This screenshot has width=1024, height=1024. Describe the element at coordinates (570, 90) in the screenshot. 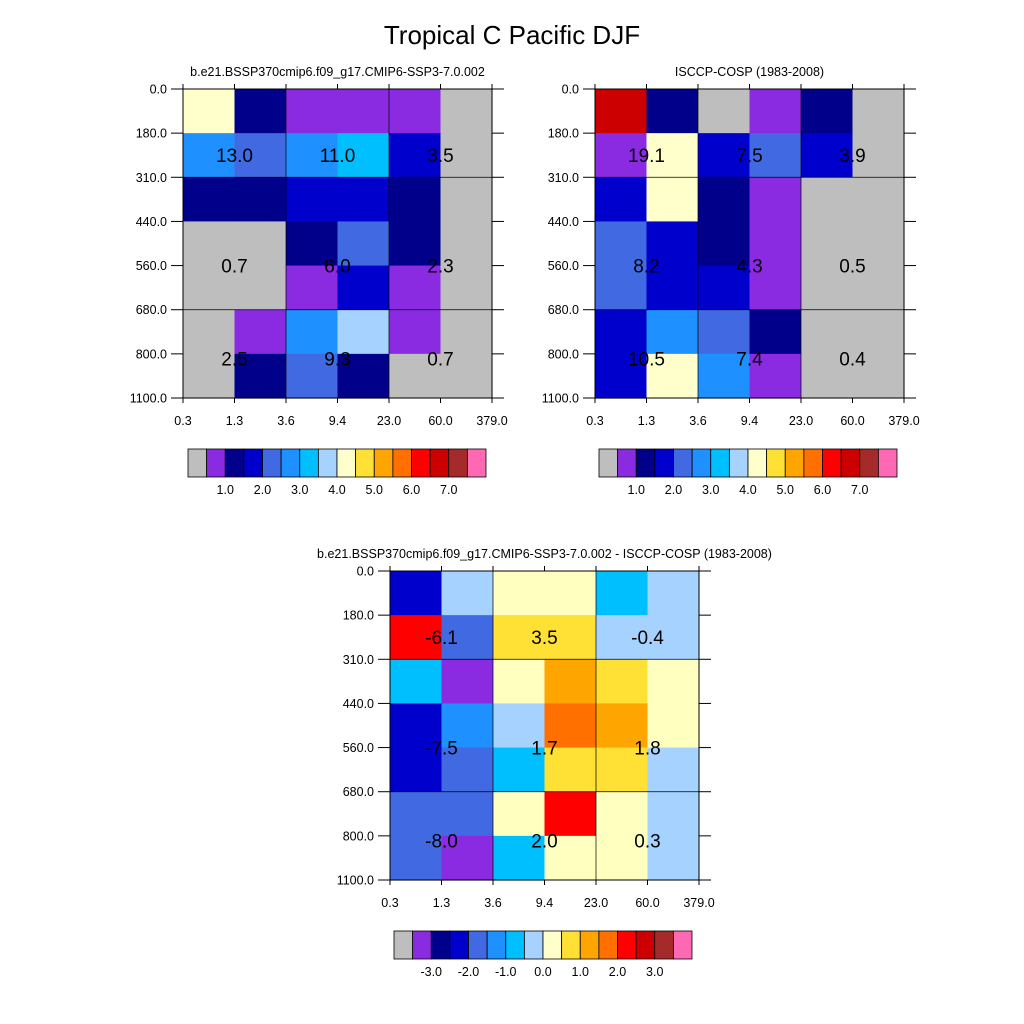

I see `y-tick-label: 0.0` at that location.